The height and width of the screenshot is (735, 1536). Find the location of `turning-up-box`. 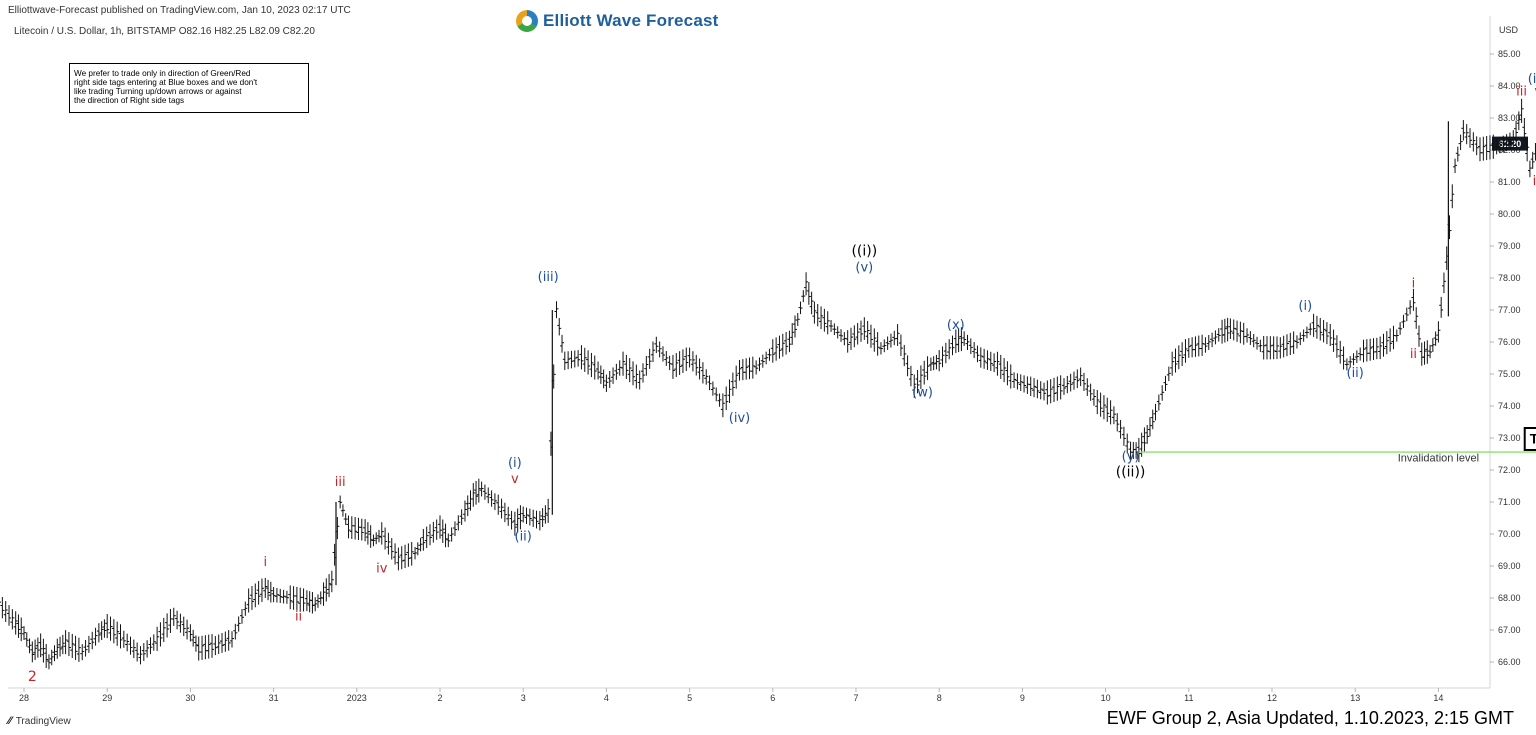

turning-up-box is located at coordinates (1529, 439).